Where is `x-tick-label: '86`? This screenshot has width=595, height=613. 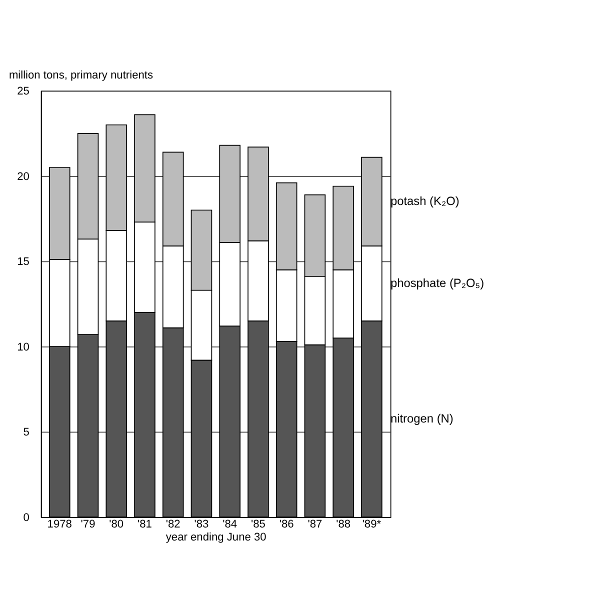 x-tick-label: '86 is located at coordinates (286, 524).